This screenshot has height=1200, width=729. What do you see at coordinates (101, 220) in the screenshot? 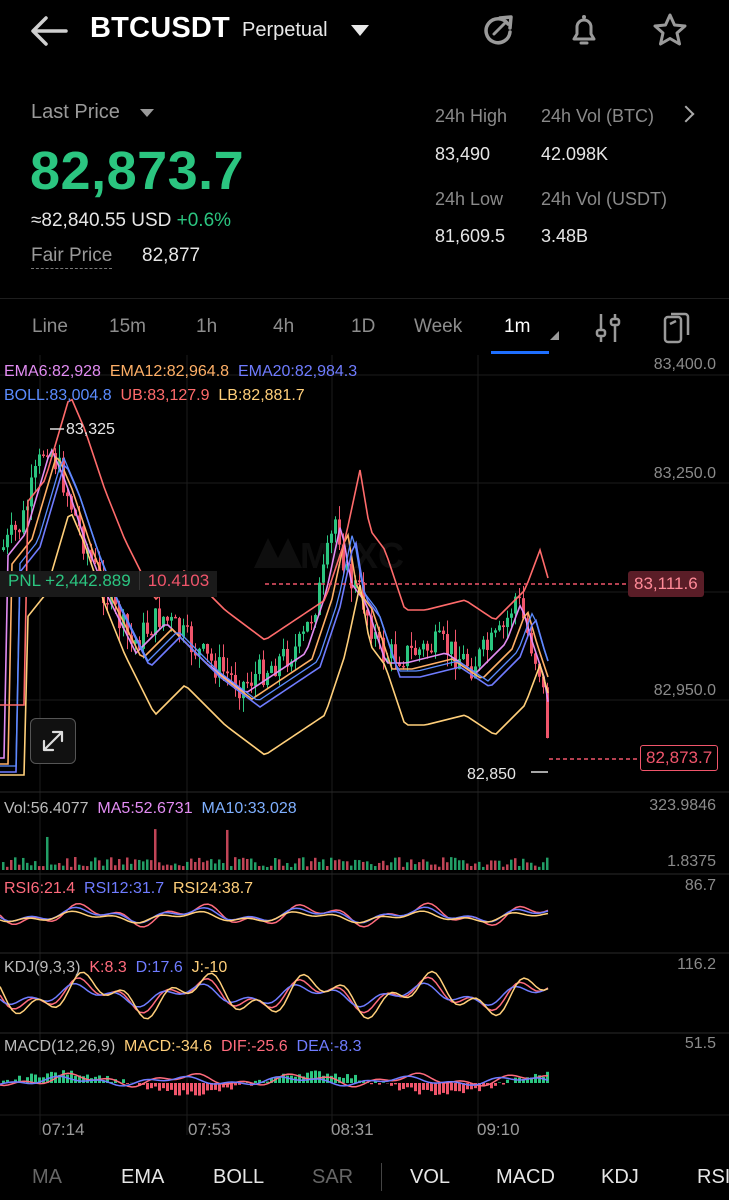
I see `usd-approx: ≈82,840.55 USD` at bounding box center [101, 220].